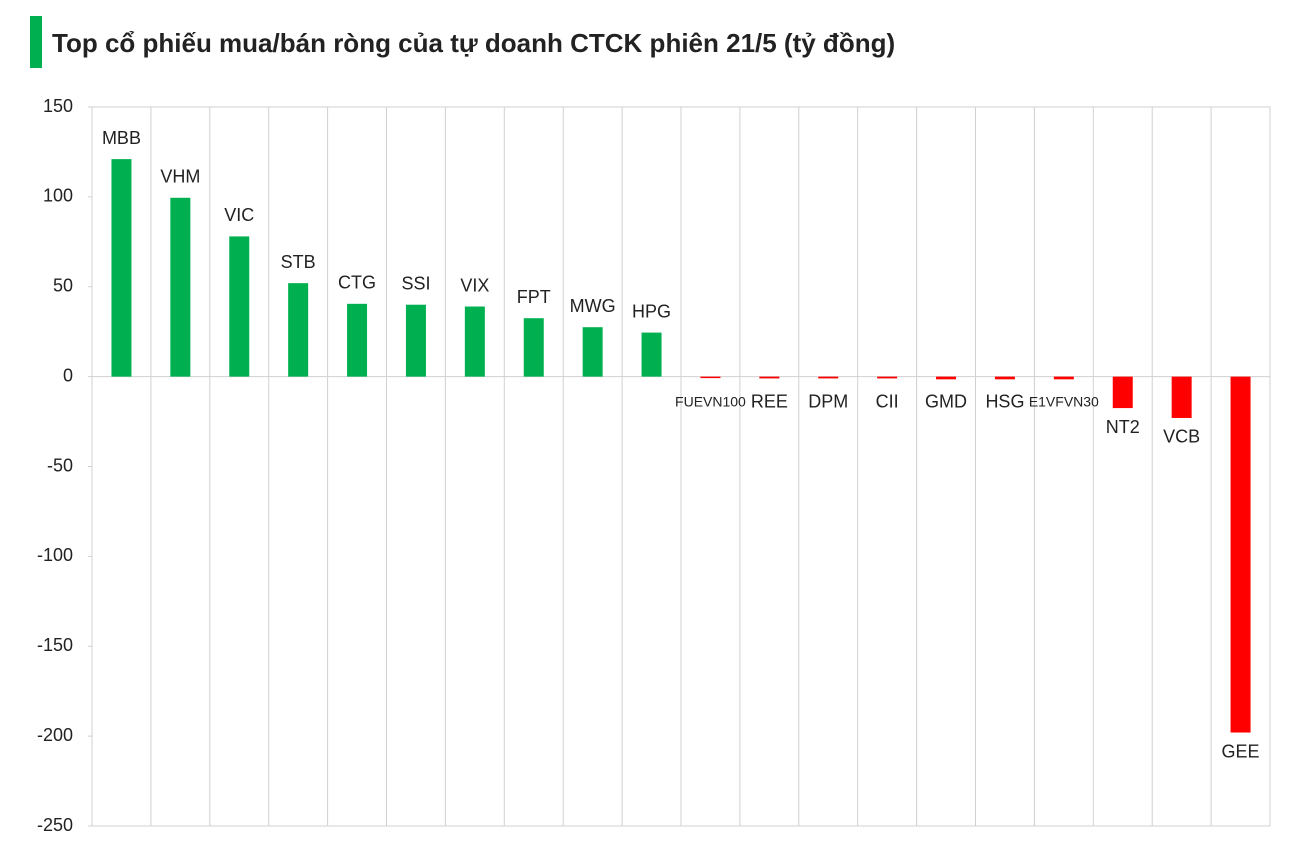 The height and width of the screenshot is (854, 1290). I want to click on y-tick-label: -250, so click(55, 825).